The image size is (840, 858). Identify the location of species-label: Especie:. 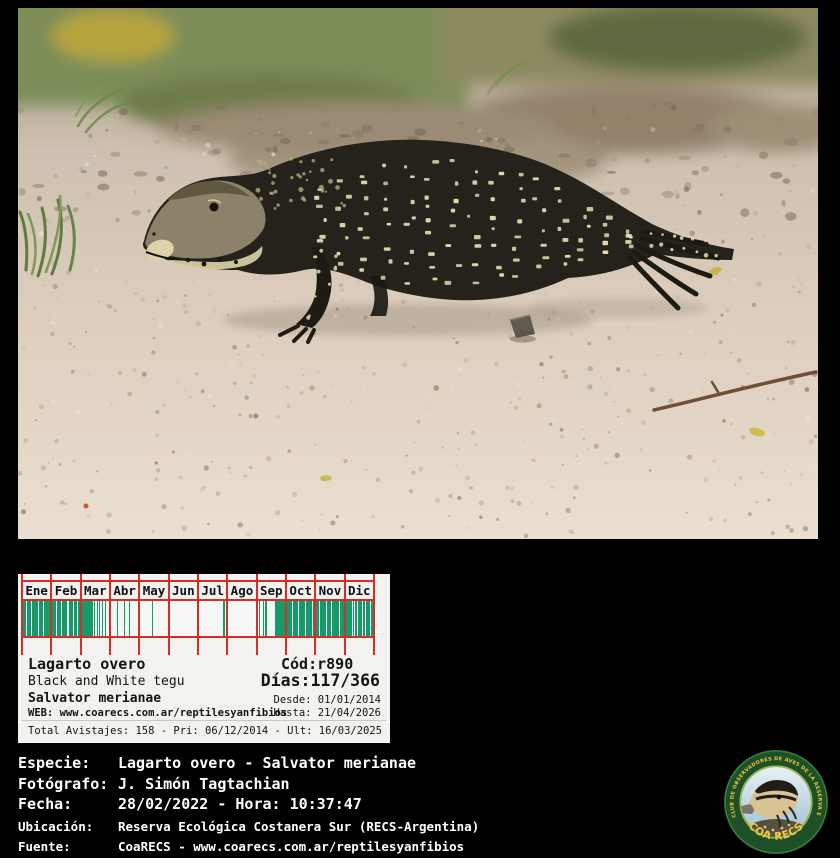
(54, 763).